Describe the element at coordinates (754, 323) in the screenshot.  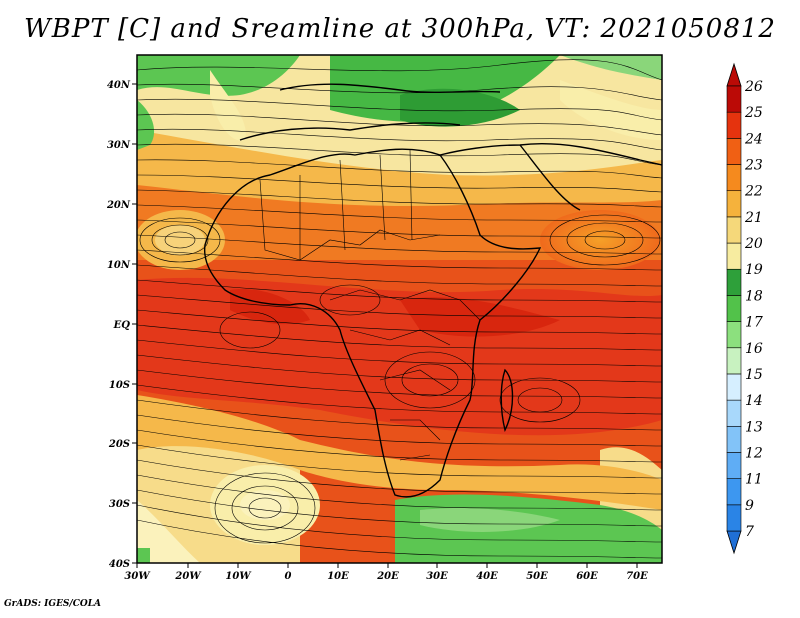
I see `colorbar-label: 17` at that location.